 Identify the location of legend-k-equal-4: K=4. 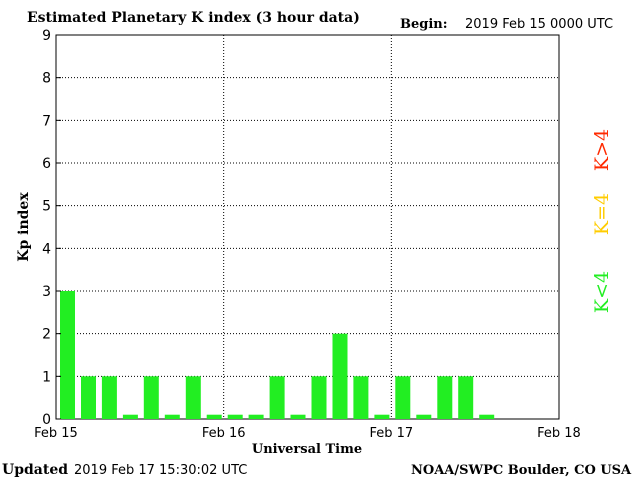
(602, 214).